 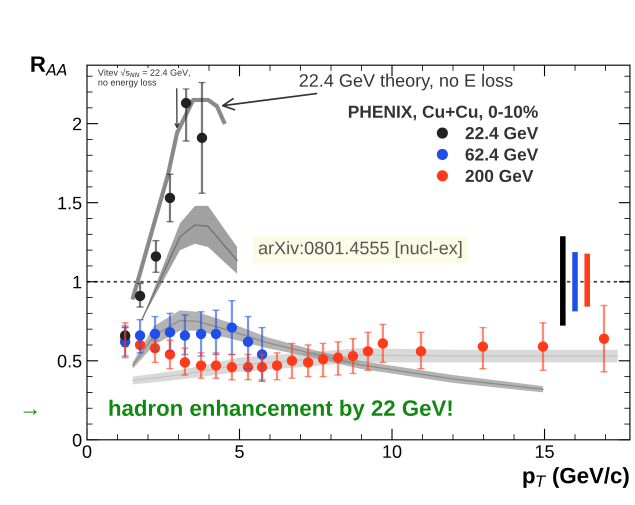 What do you see at coordinates (239, 451) in the screenshot?
I see `x-tick-label: 5` at bounding box center [239, 451].